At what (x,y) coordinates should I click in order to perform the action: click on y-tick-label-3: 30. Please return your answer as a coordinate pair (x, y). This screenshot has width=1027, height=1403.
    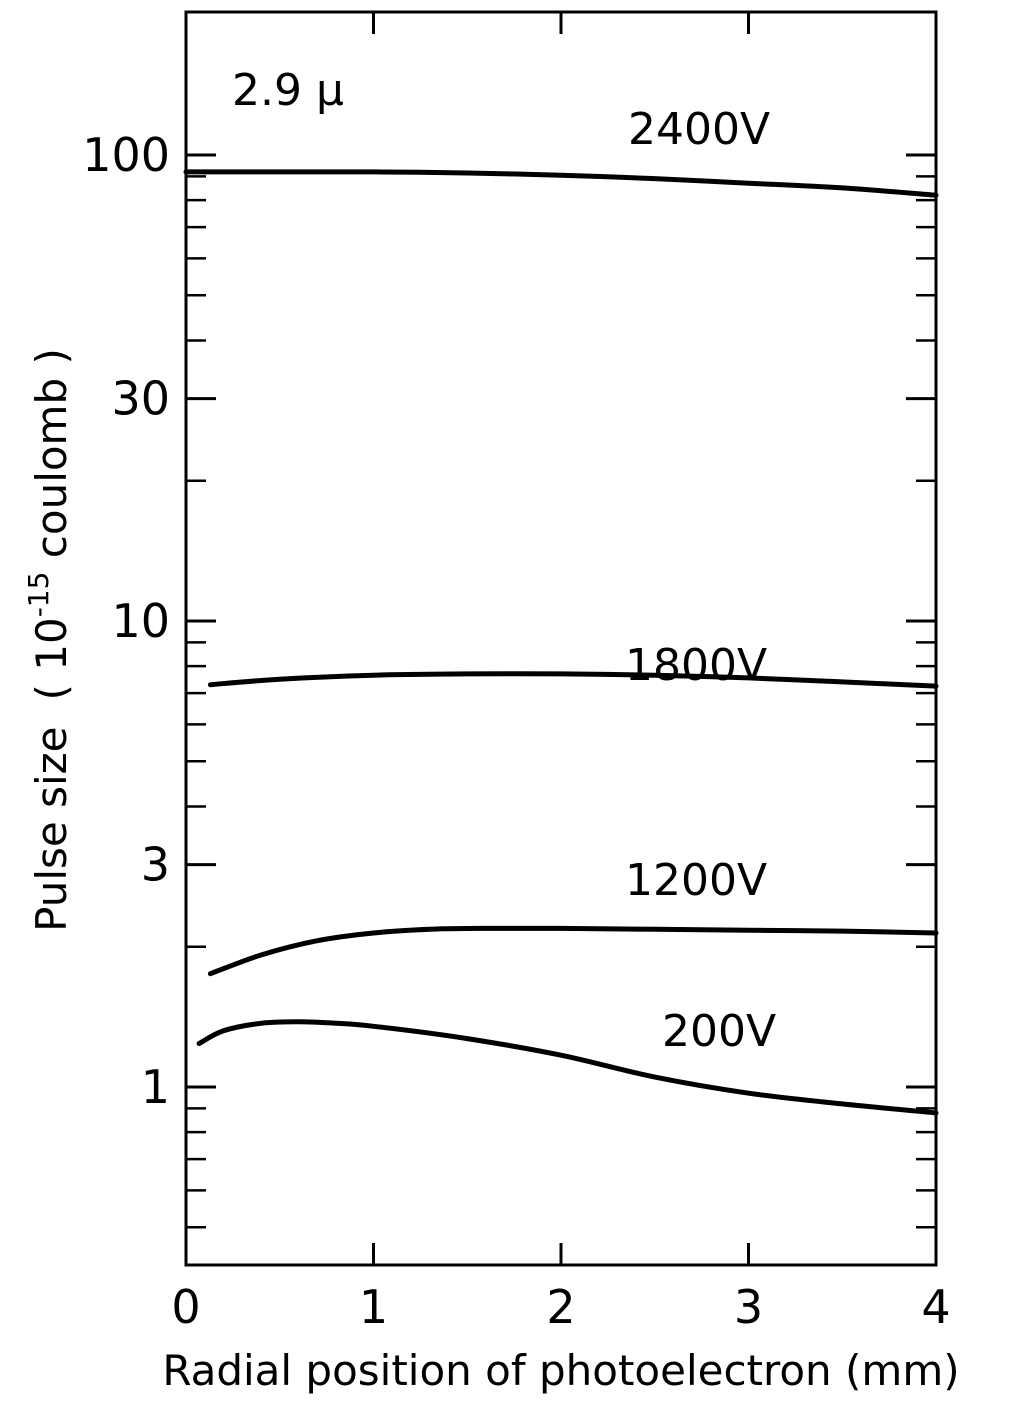
    Looking at the image, I should click on (140, 399).